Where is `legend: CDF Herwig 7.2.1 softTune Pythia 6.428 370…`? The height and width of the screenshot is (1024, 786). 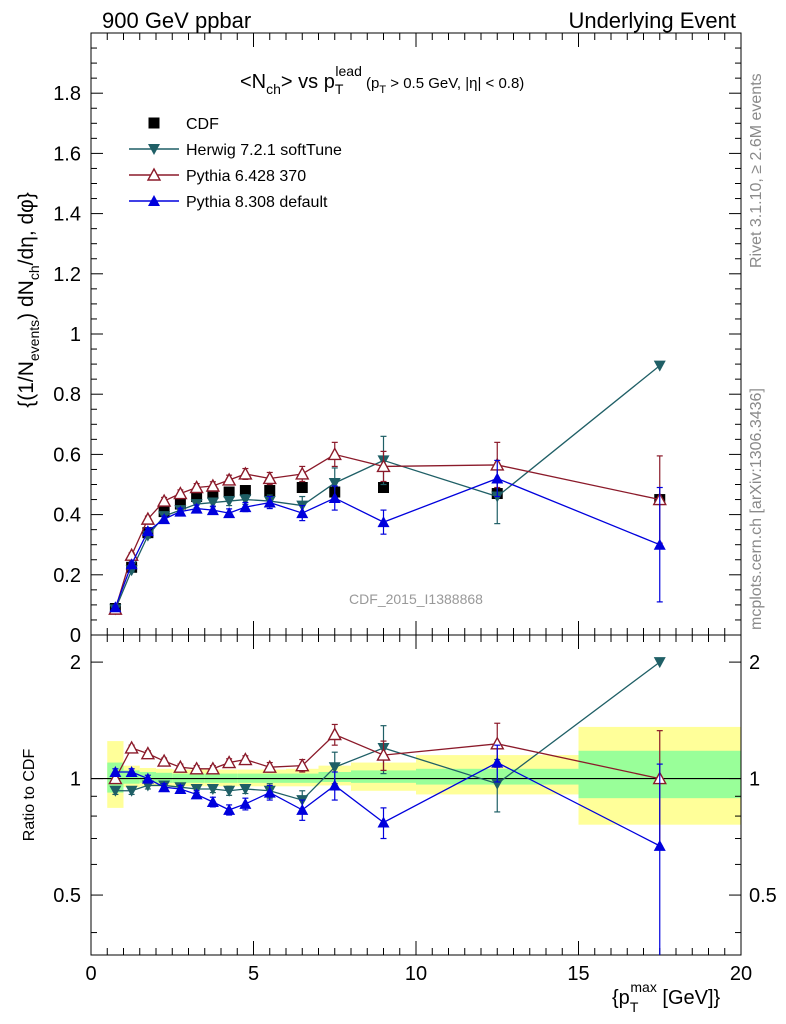 legend: CDF Herwig 7.2.1 softTune Pythia 6.428 370… is located at coordinates (235, 163).